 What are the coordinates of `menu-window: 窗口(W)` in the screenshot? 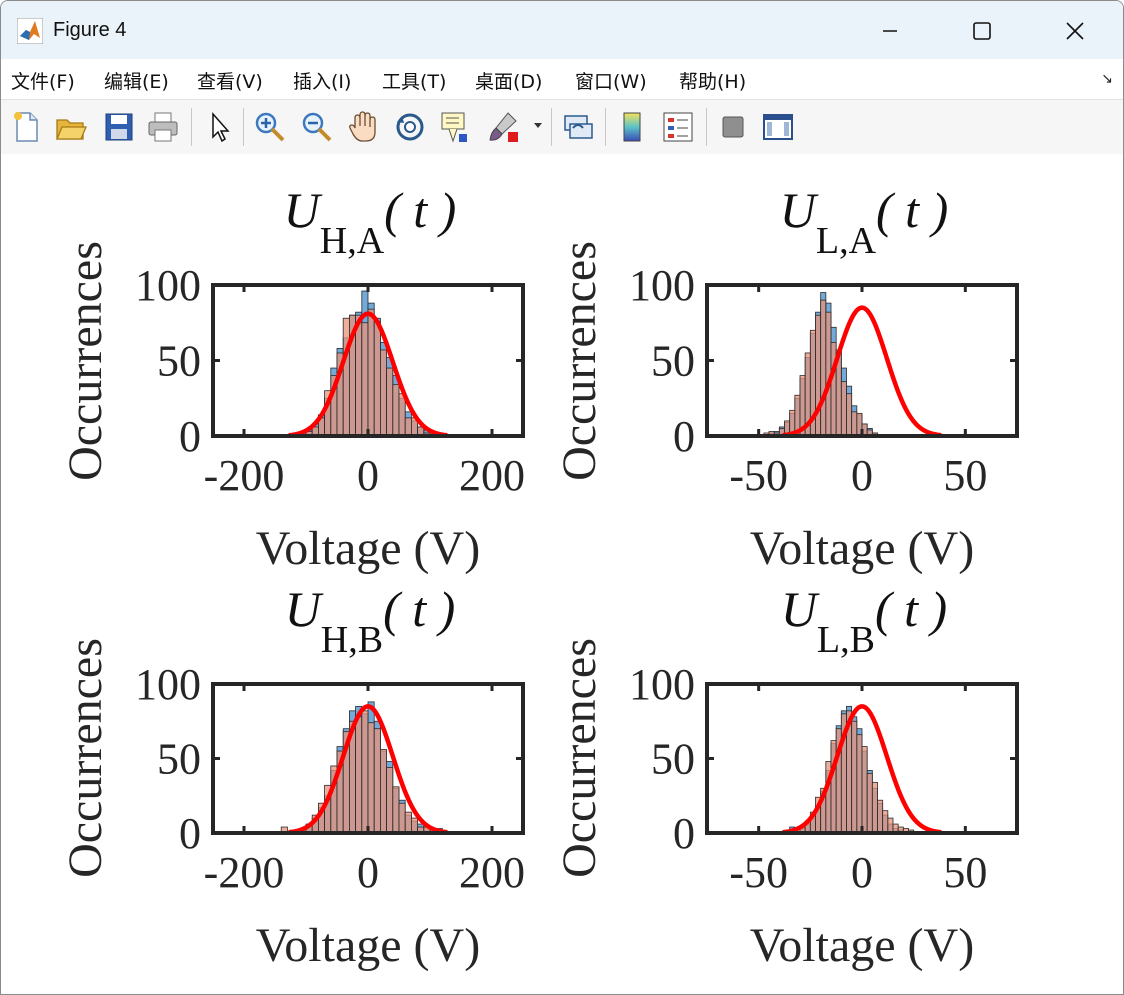 It's located at (611, 82).